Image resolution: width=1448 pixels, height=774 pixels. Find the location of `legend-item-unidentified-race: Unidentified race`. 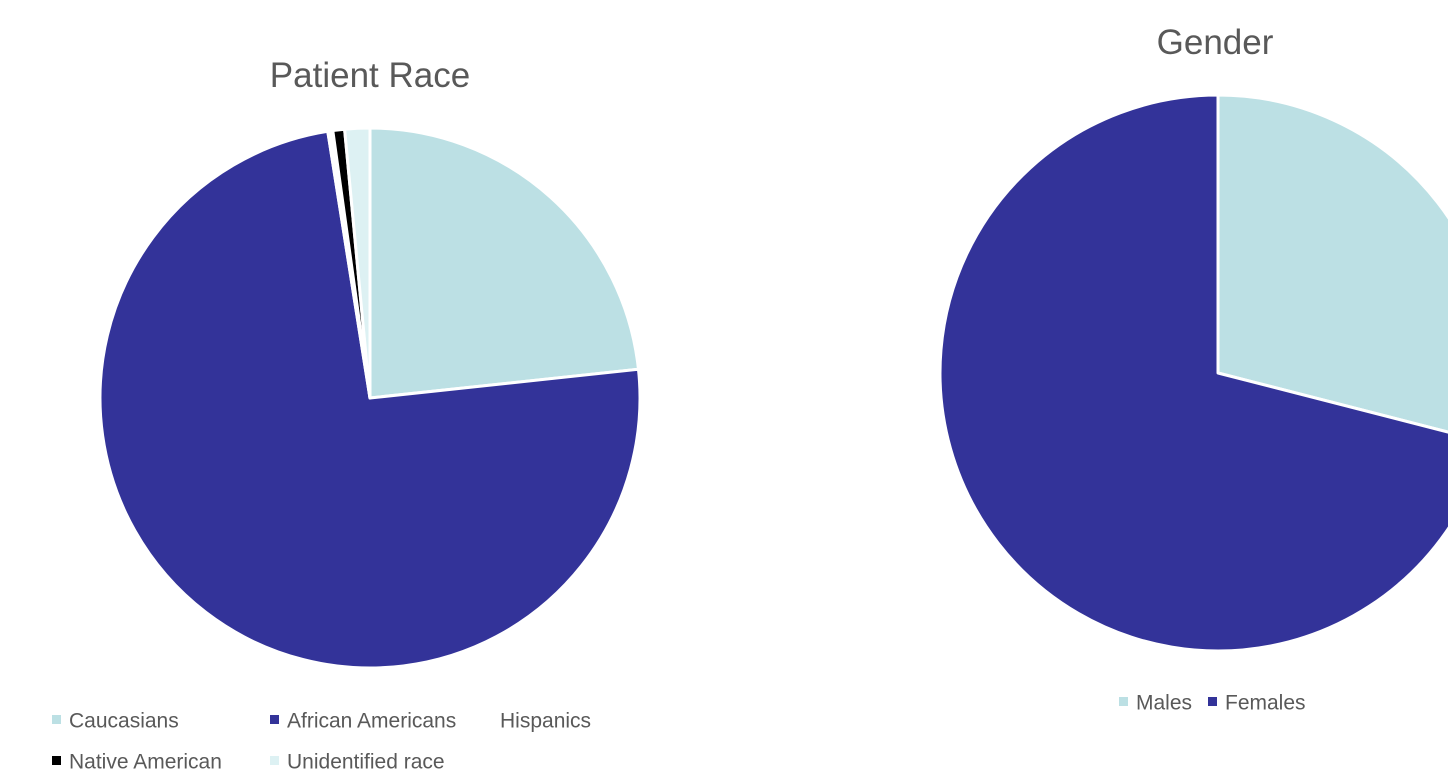

legend-item-unidentified-race: Unidentified race is located at coordinates (357, 762).